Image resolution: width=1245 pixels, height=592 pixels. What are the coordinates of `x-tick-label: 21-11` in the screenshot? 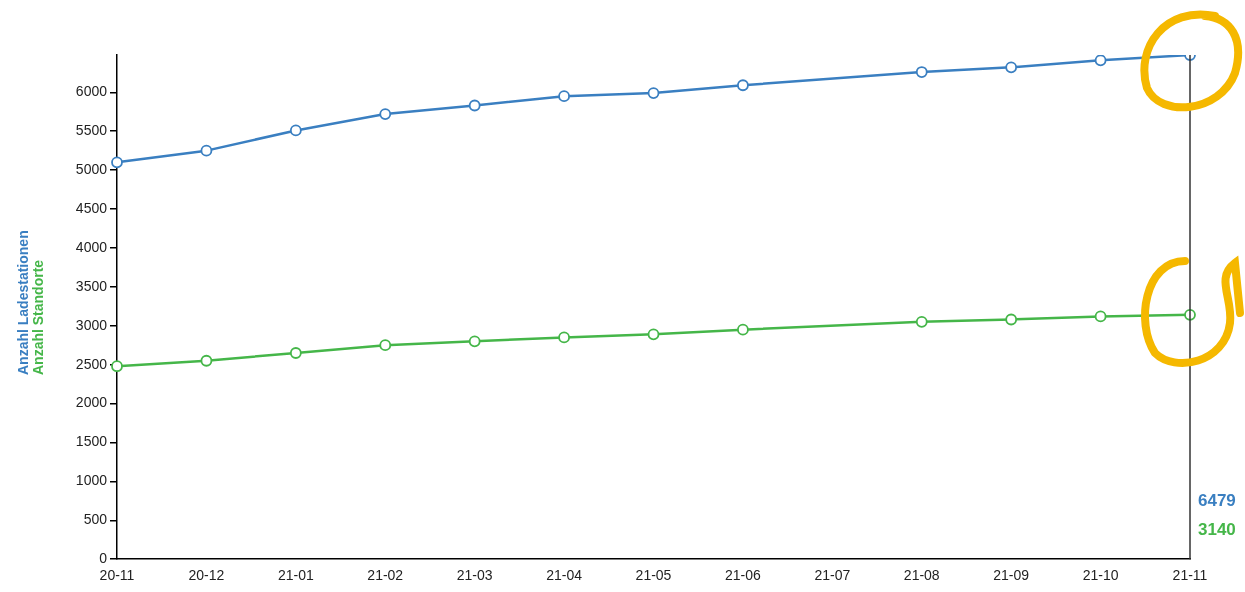 It's located at (1190, 575).